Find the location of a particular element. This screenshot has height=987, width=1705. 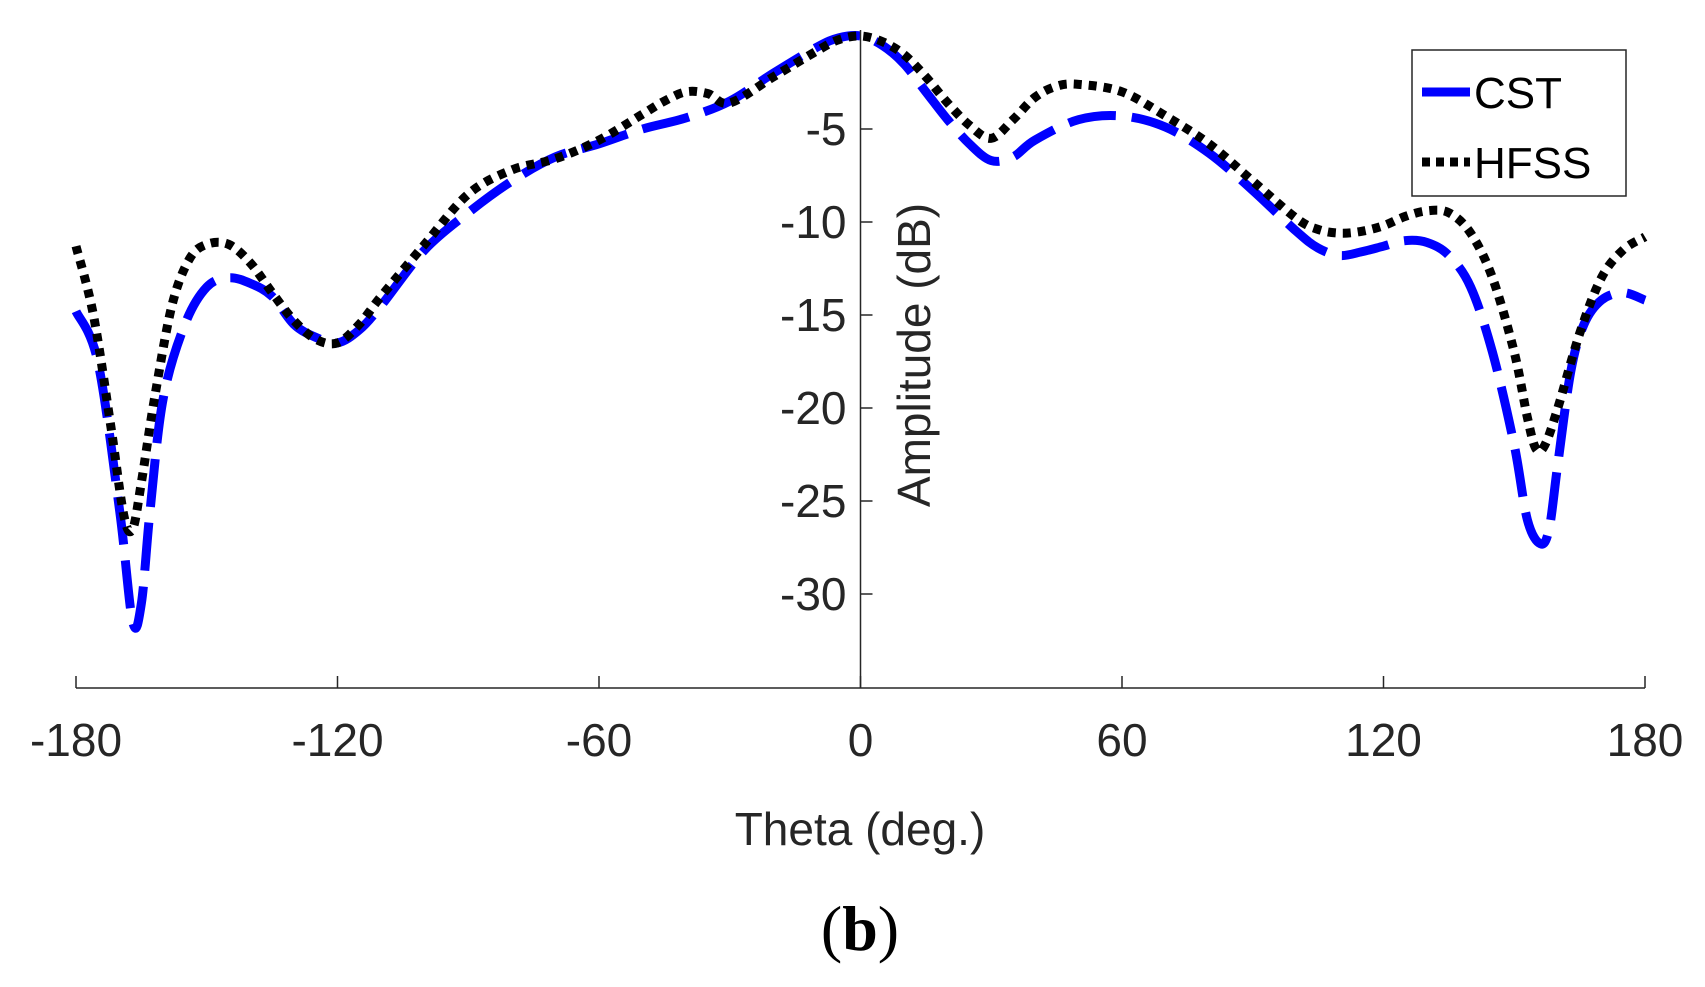

y-tick-label: -25 is located at coordinates (813, 501).